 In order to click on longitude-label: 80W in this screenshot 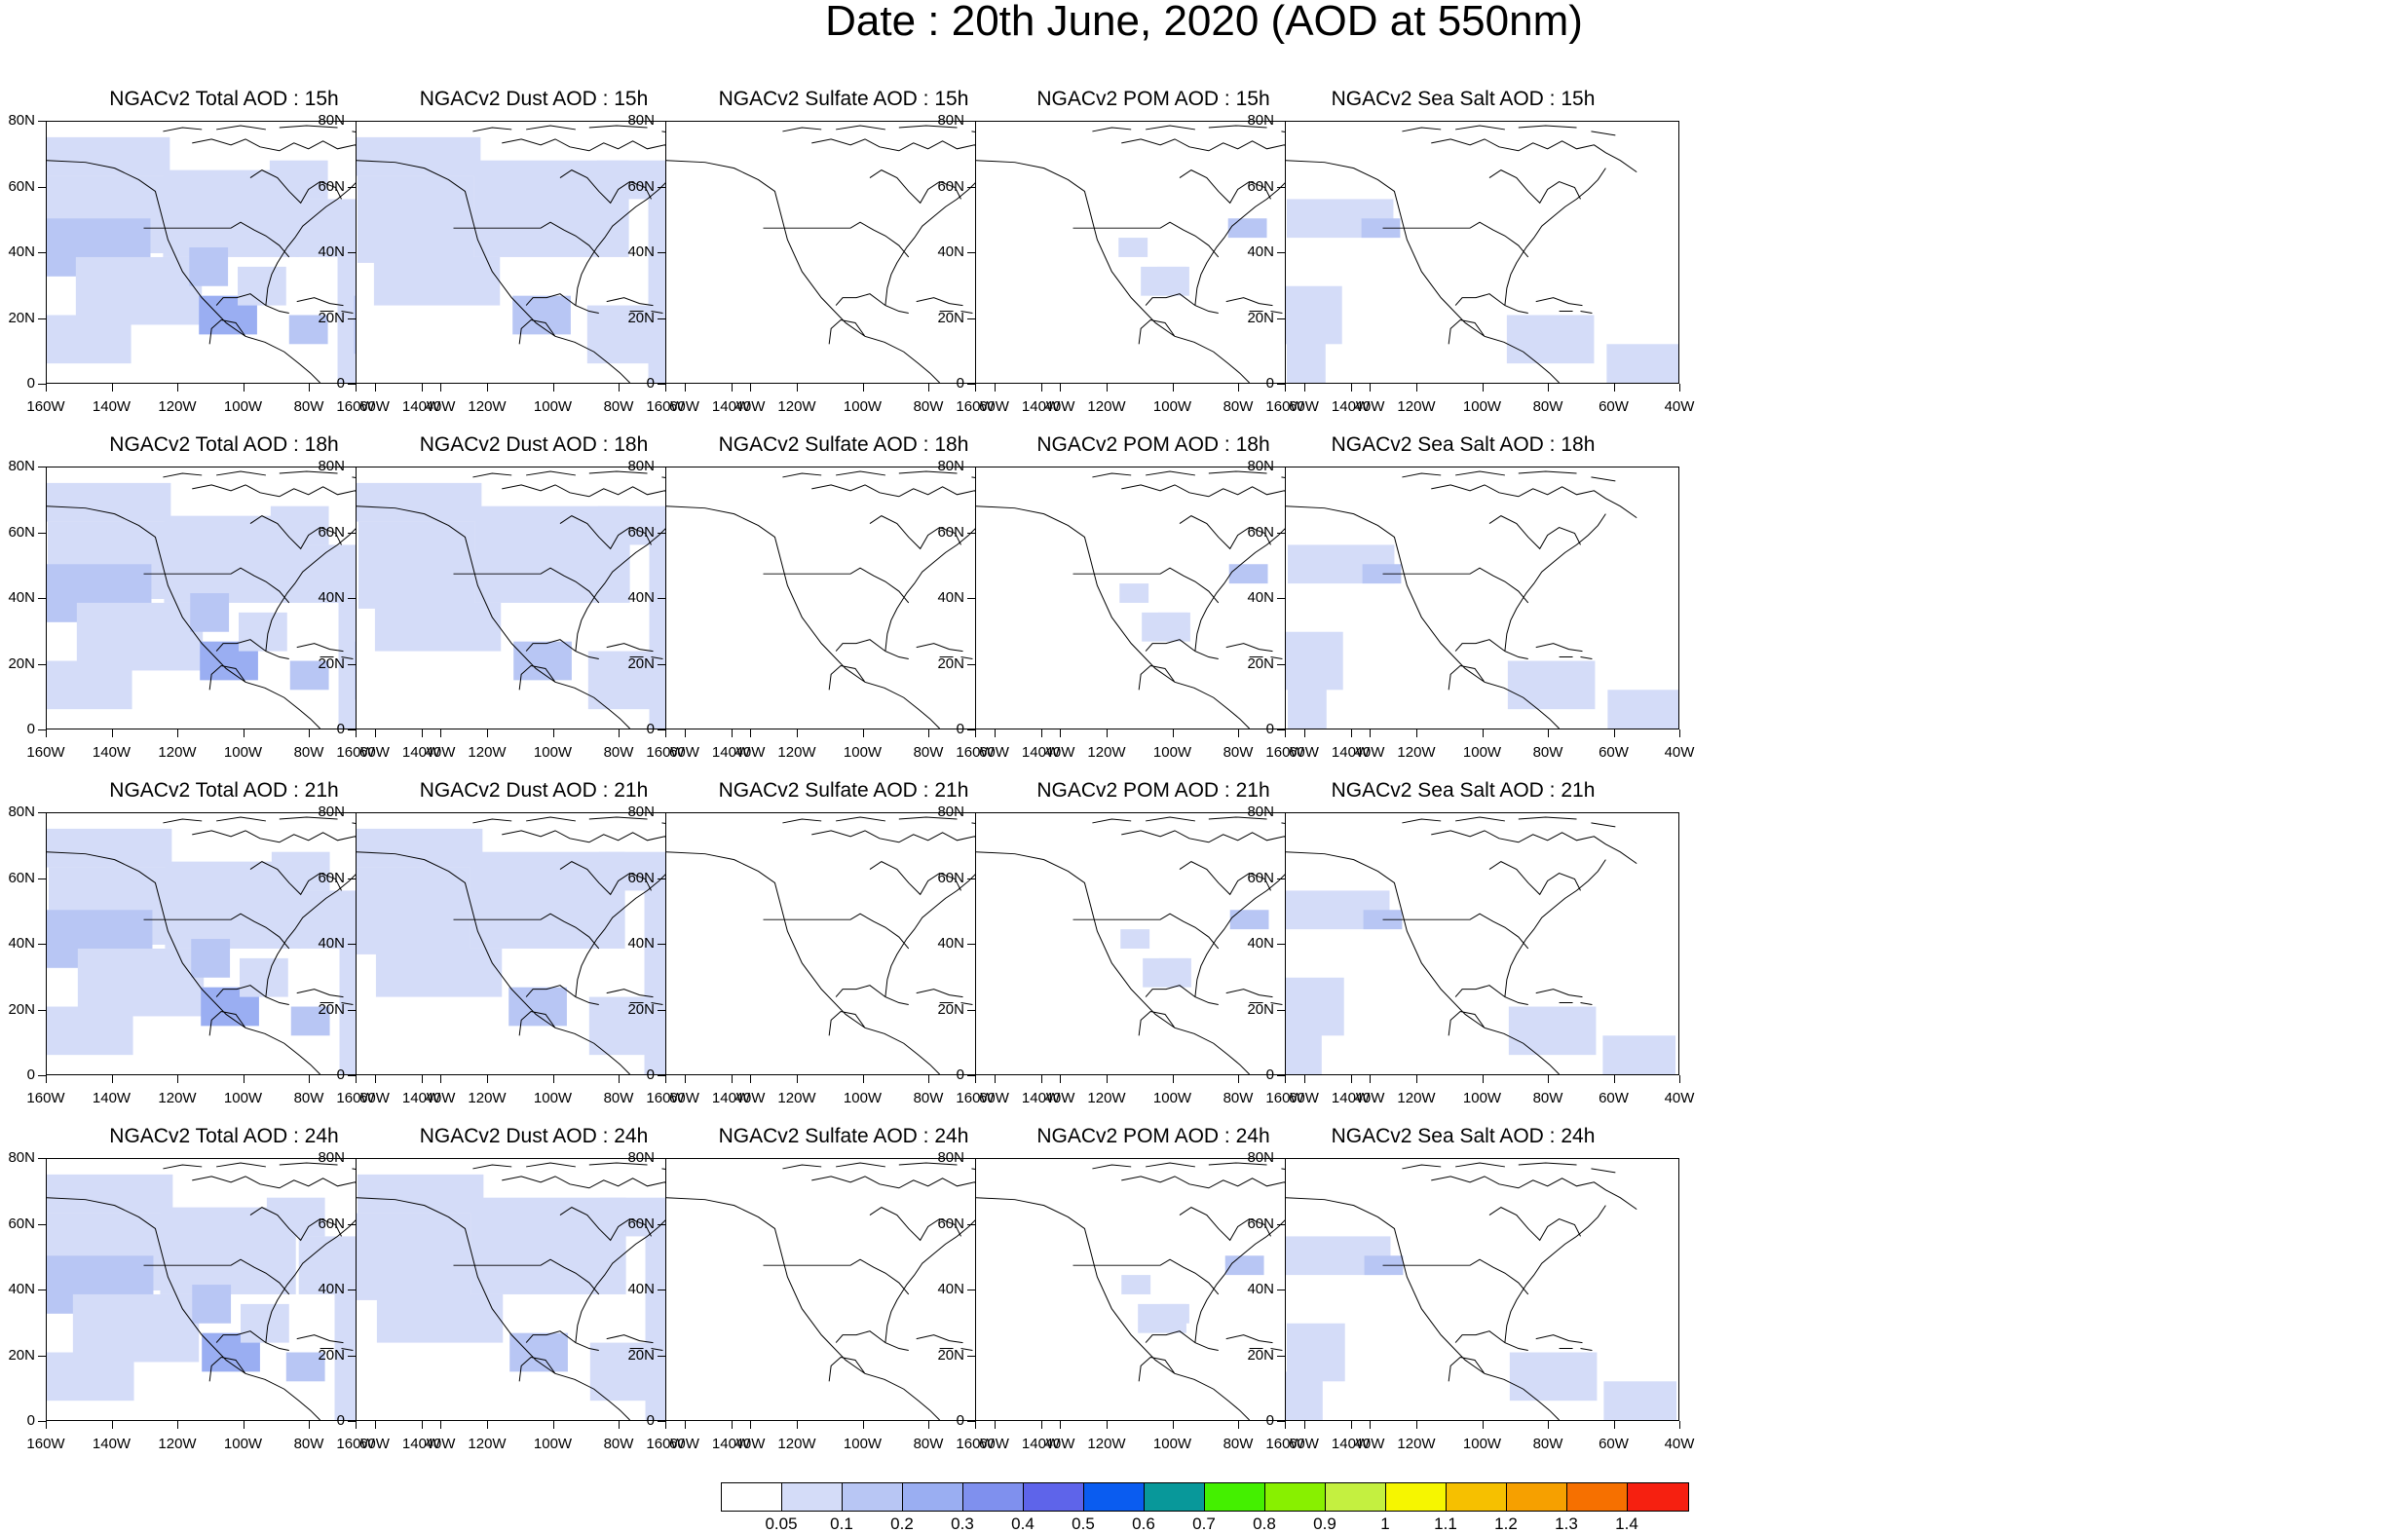, I will do `click(1547, 1098)`.